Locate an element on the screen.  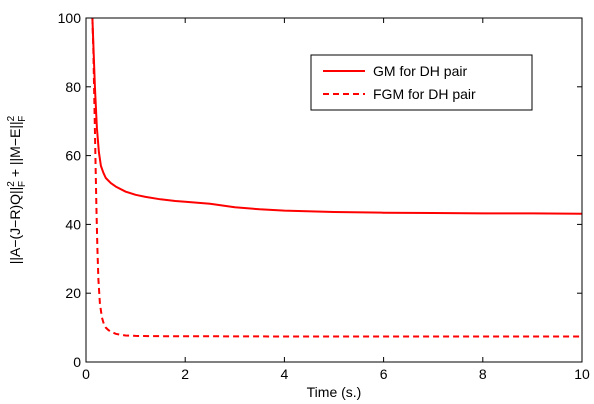
x-axis-label: Time (s.) is located at coordinates (334, 392).